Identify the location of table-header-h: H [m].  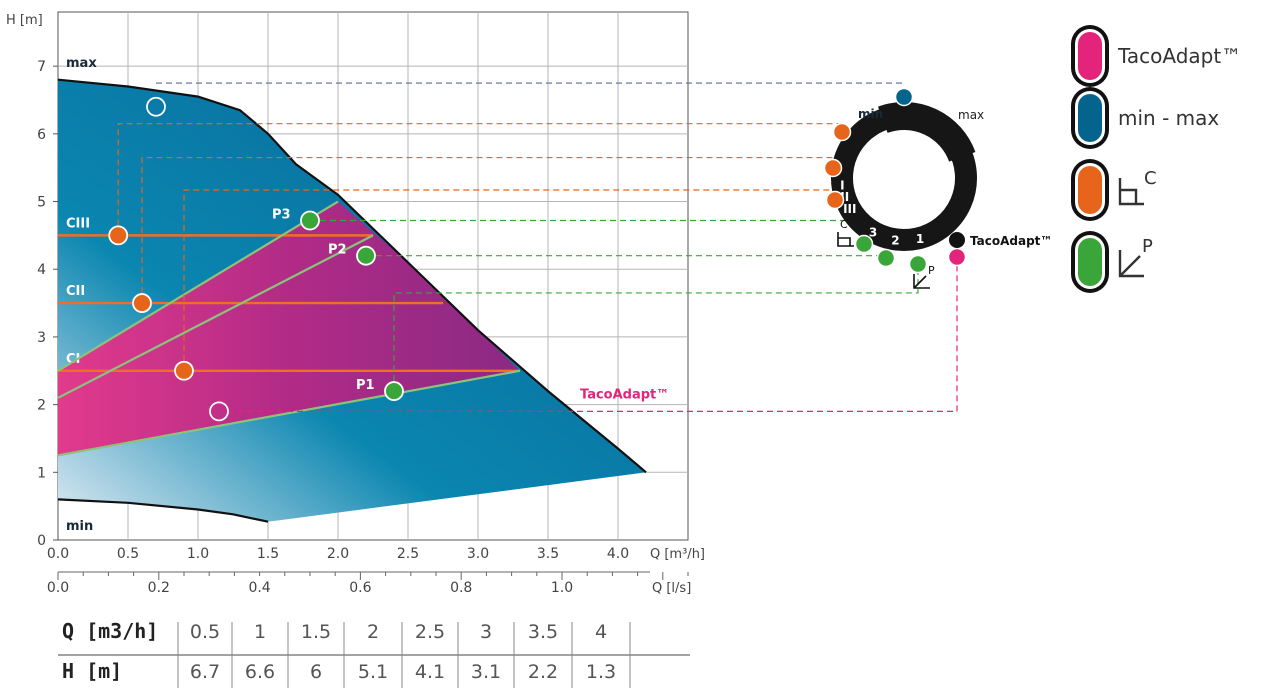
(92, 671).